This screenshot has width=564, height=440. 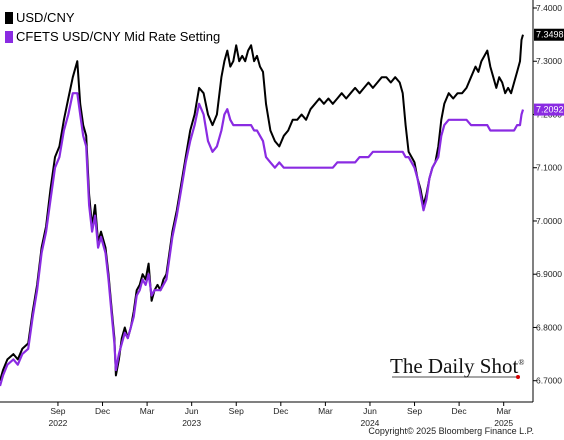 I want to click on last-value-label: 7.2092, so click(x=550, y=110).